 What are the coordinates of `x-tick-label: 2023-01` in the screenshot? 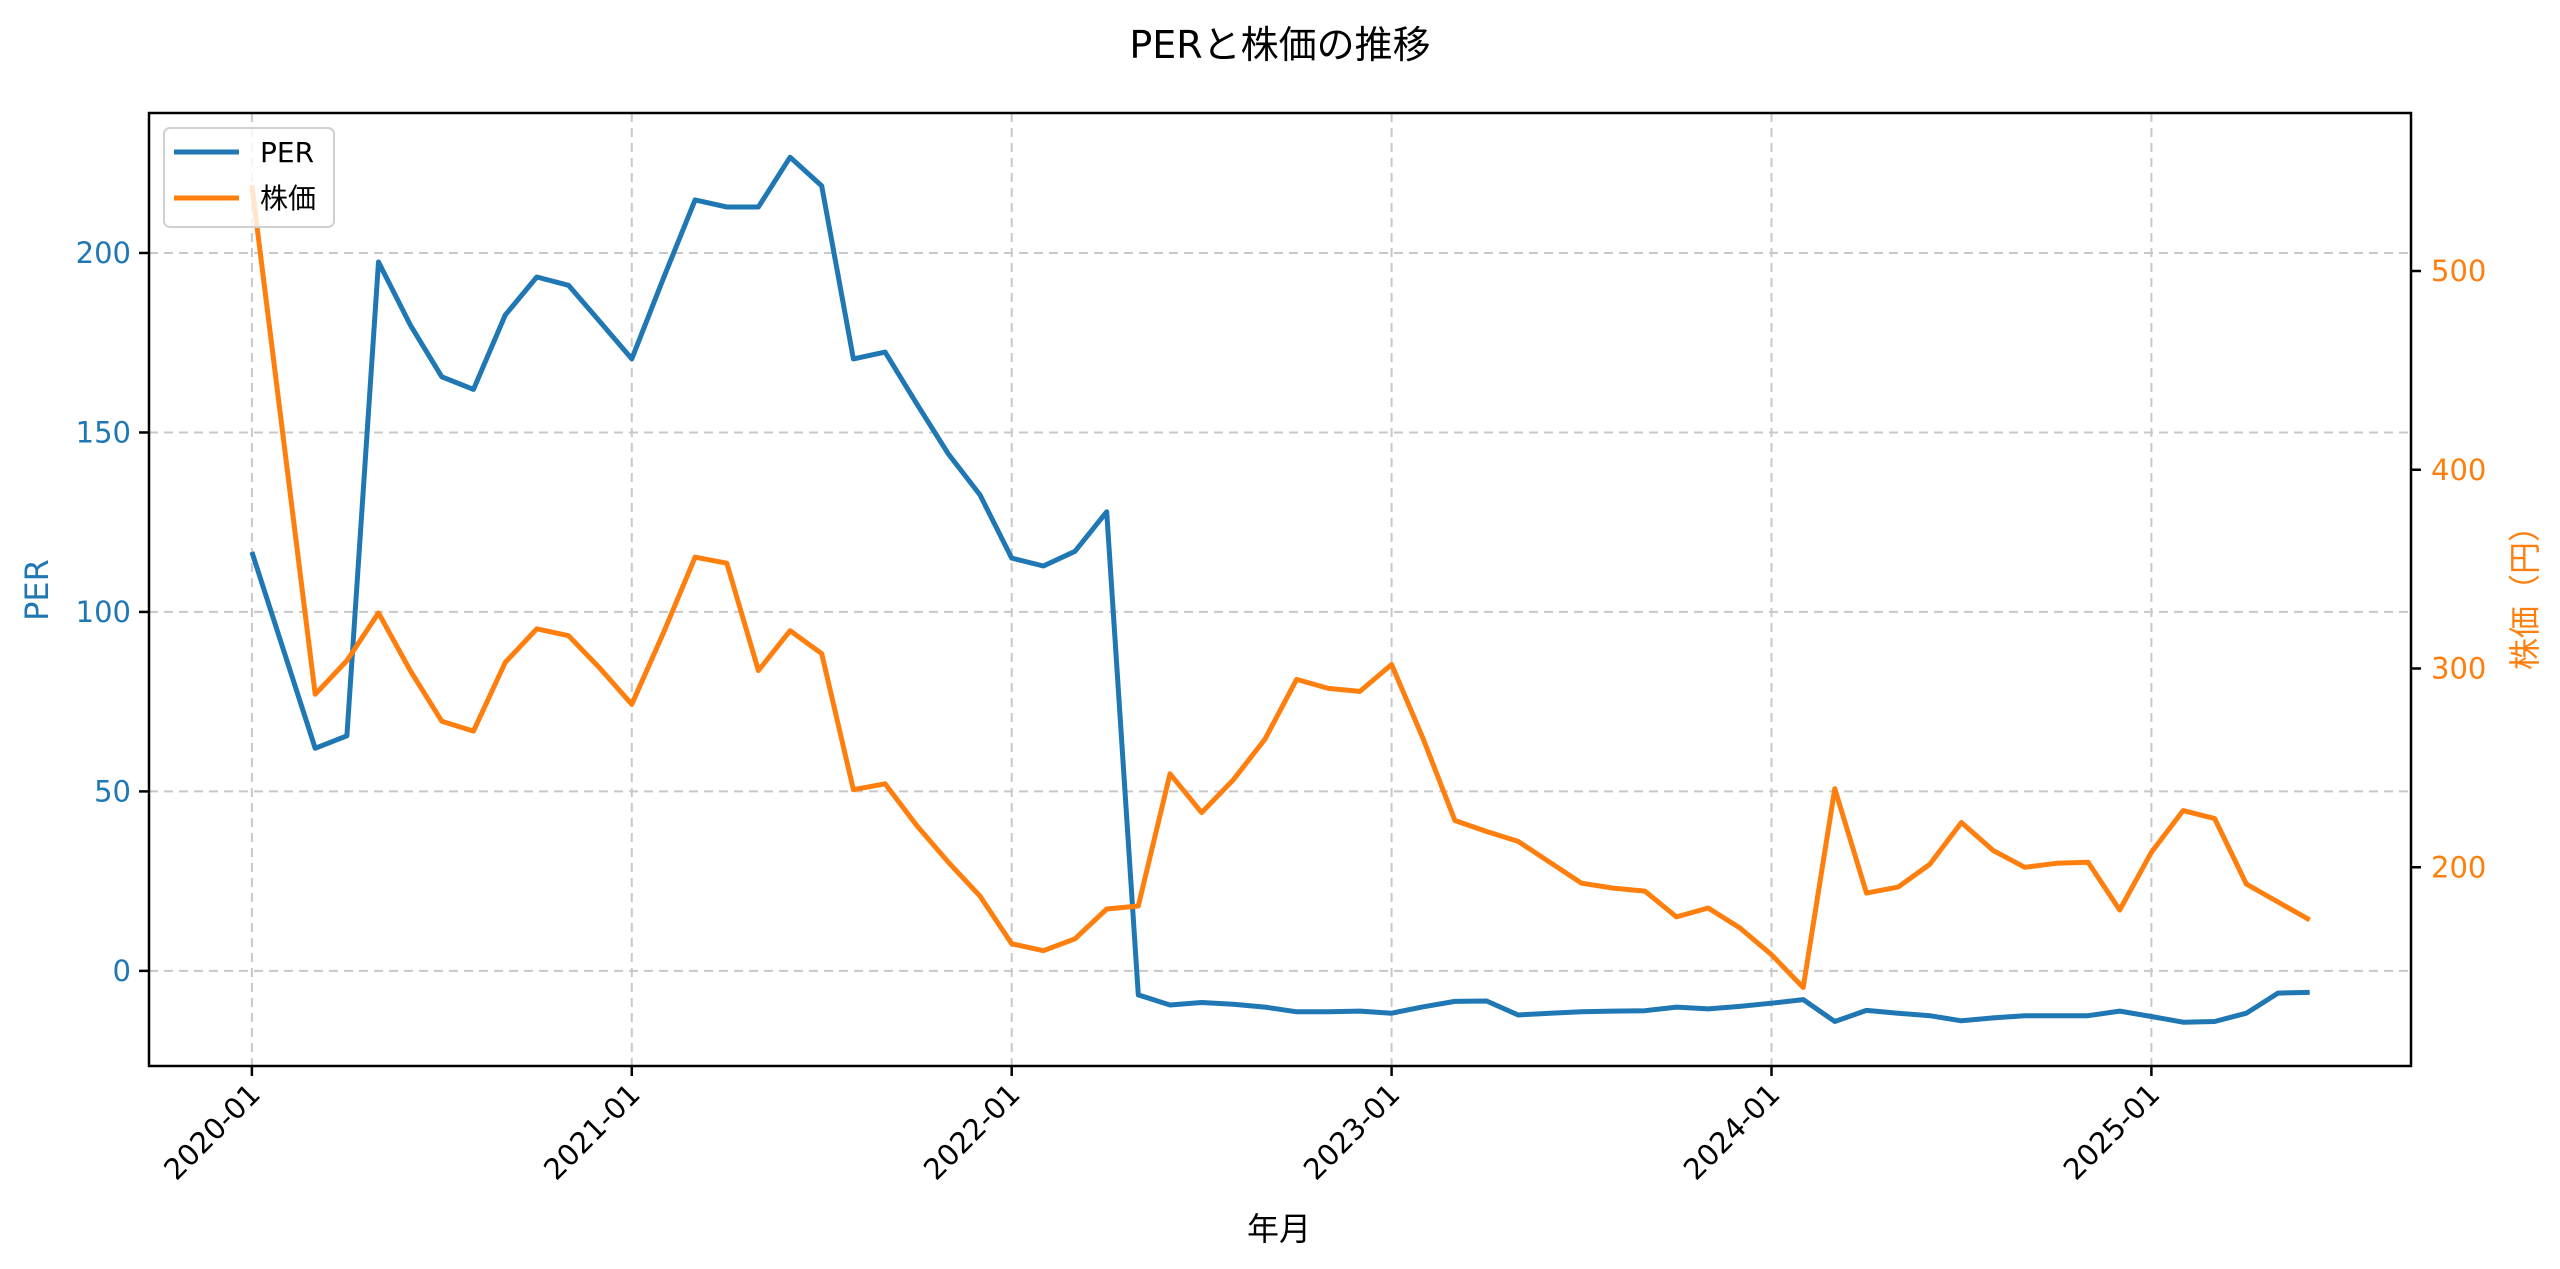 It's located at (1352, 1132).